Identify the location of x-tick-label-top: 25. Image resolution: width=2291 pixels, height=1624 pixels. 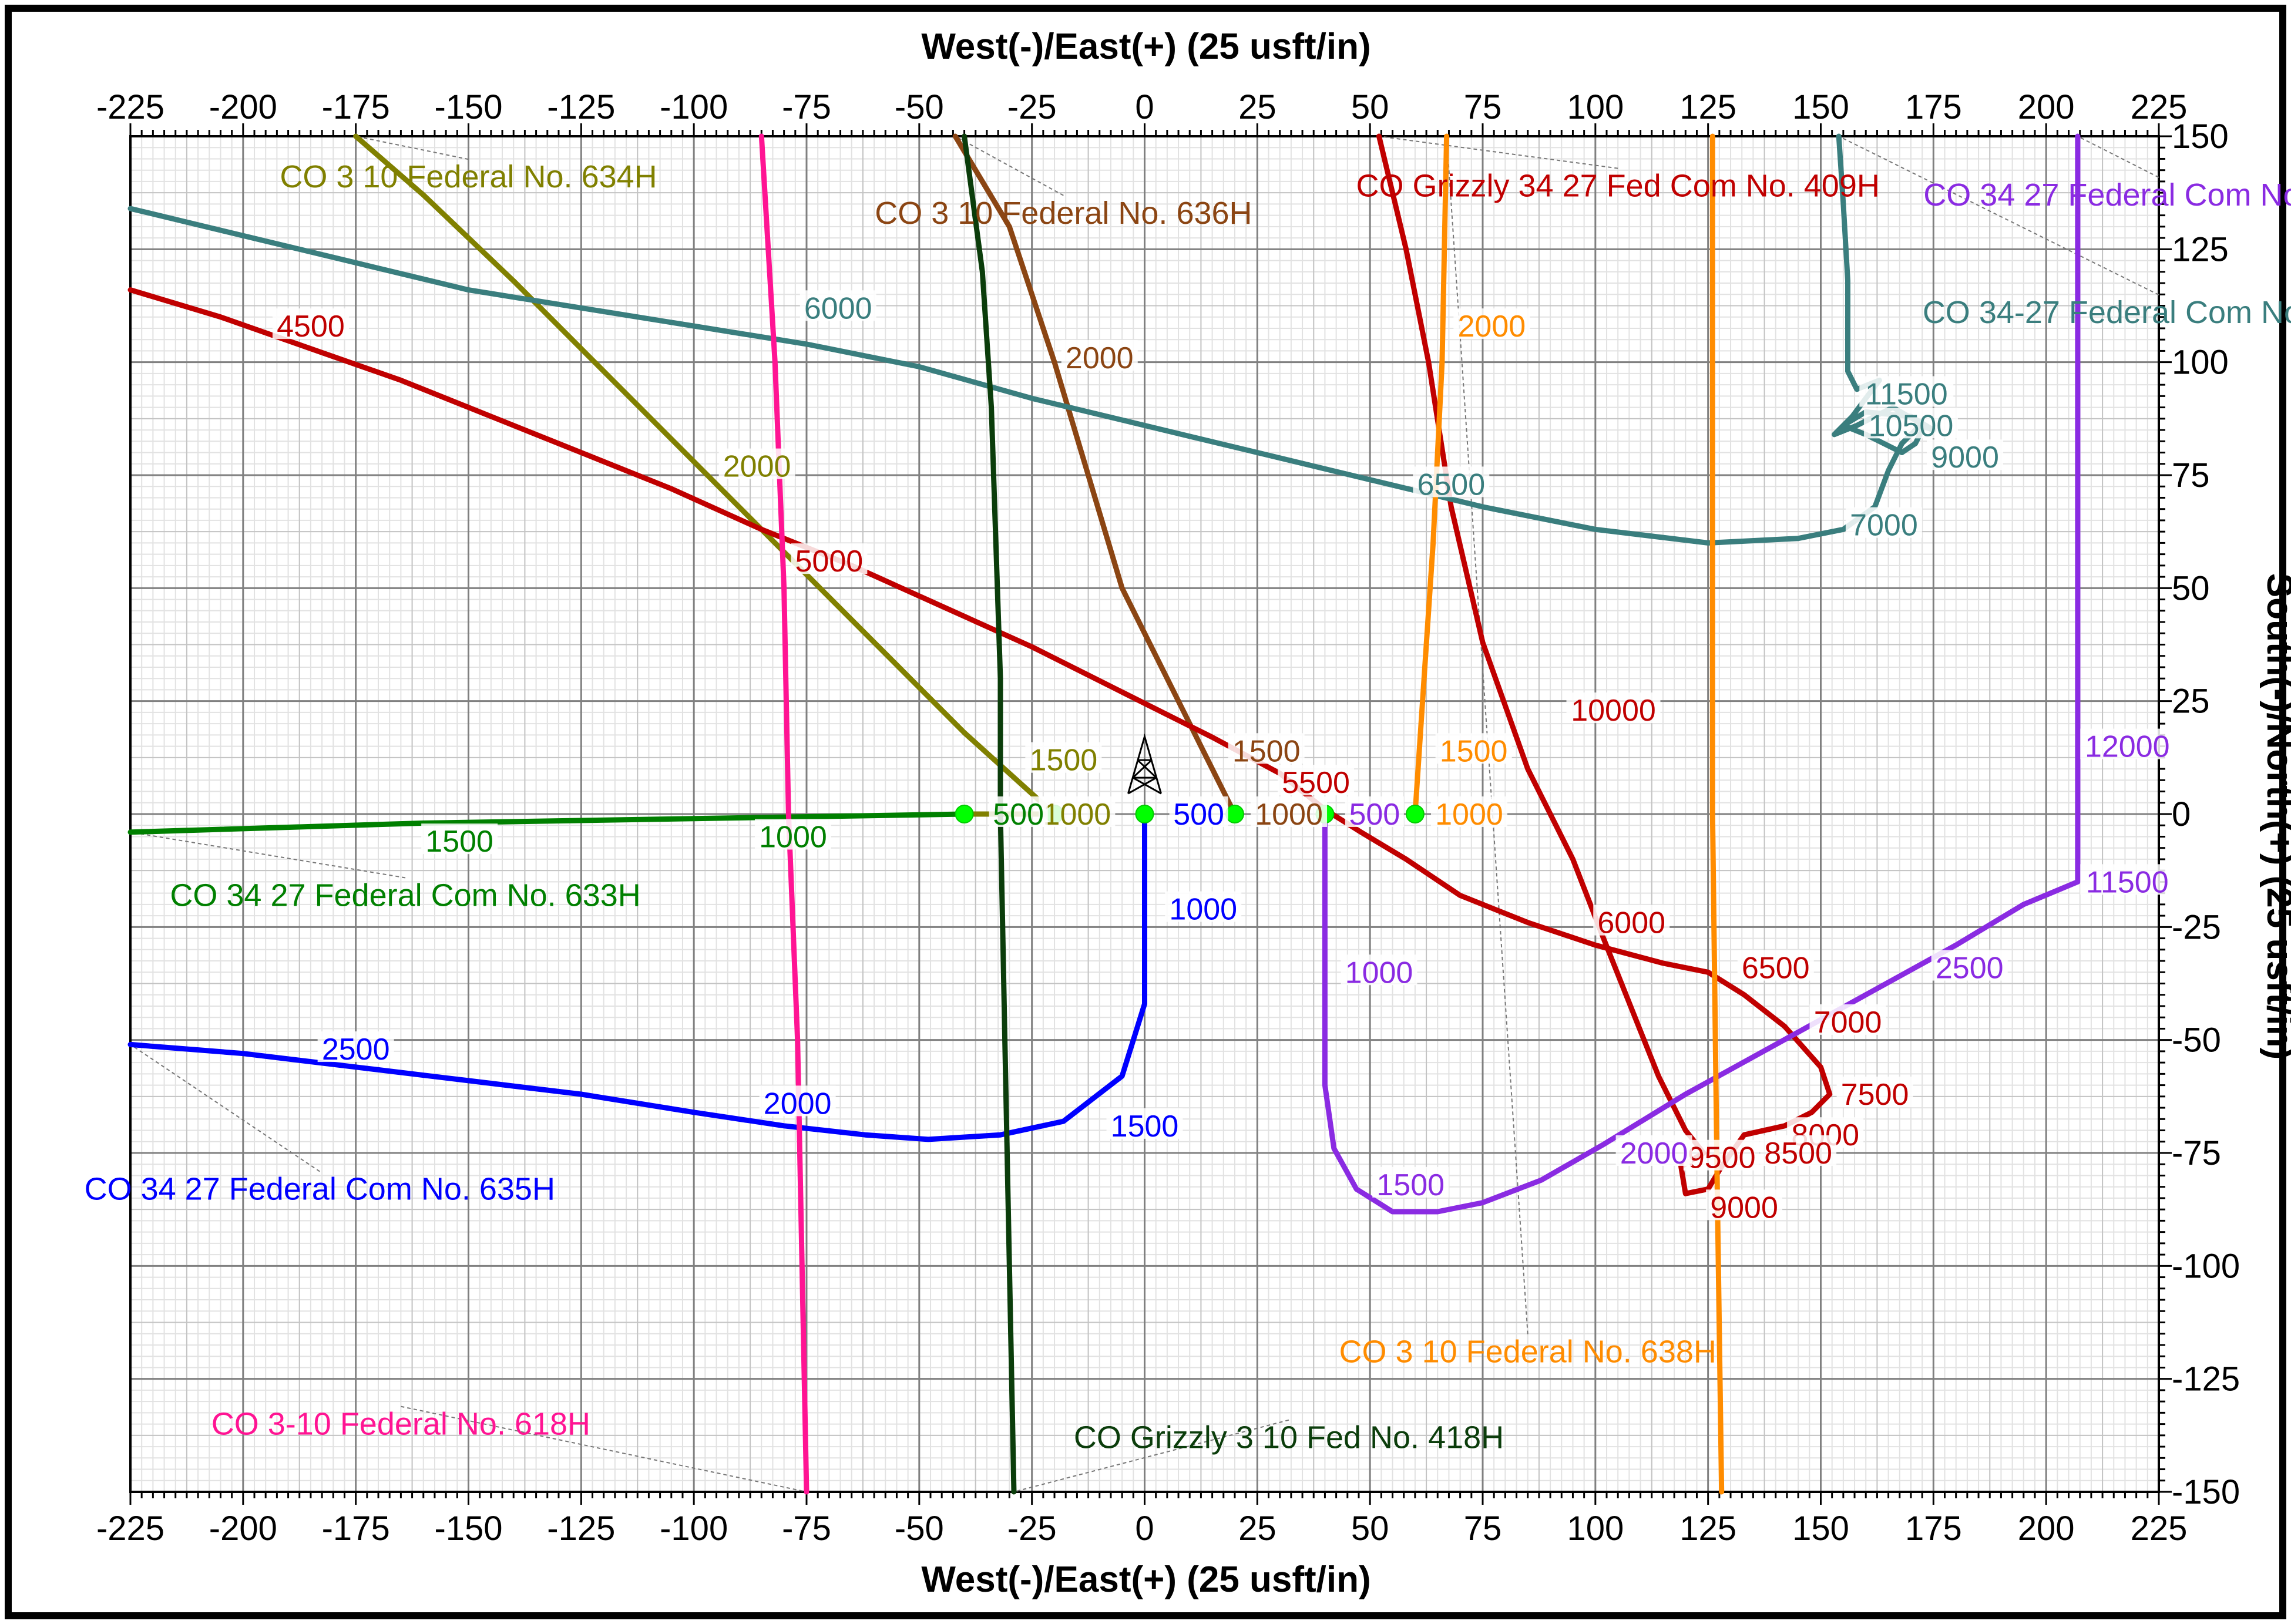
(1257, 107).